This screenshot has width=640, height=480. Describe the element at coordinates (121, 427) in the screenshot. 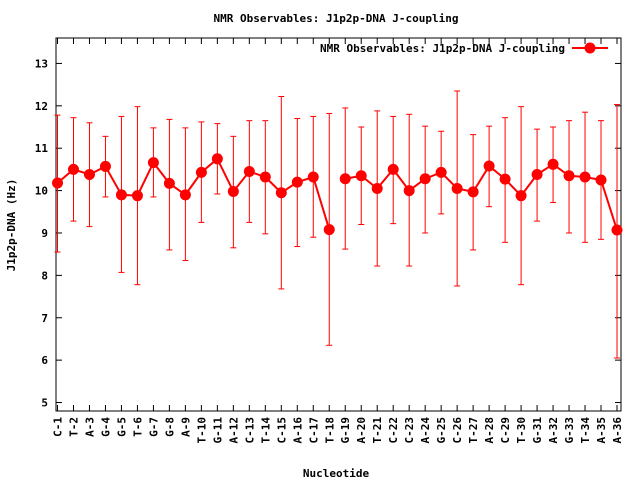

I see `x-tick-label: G-5` at that location.